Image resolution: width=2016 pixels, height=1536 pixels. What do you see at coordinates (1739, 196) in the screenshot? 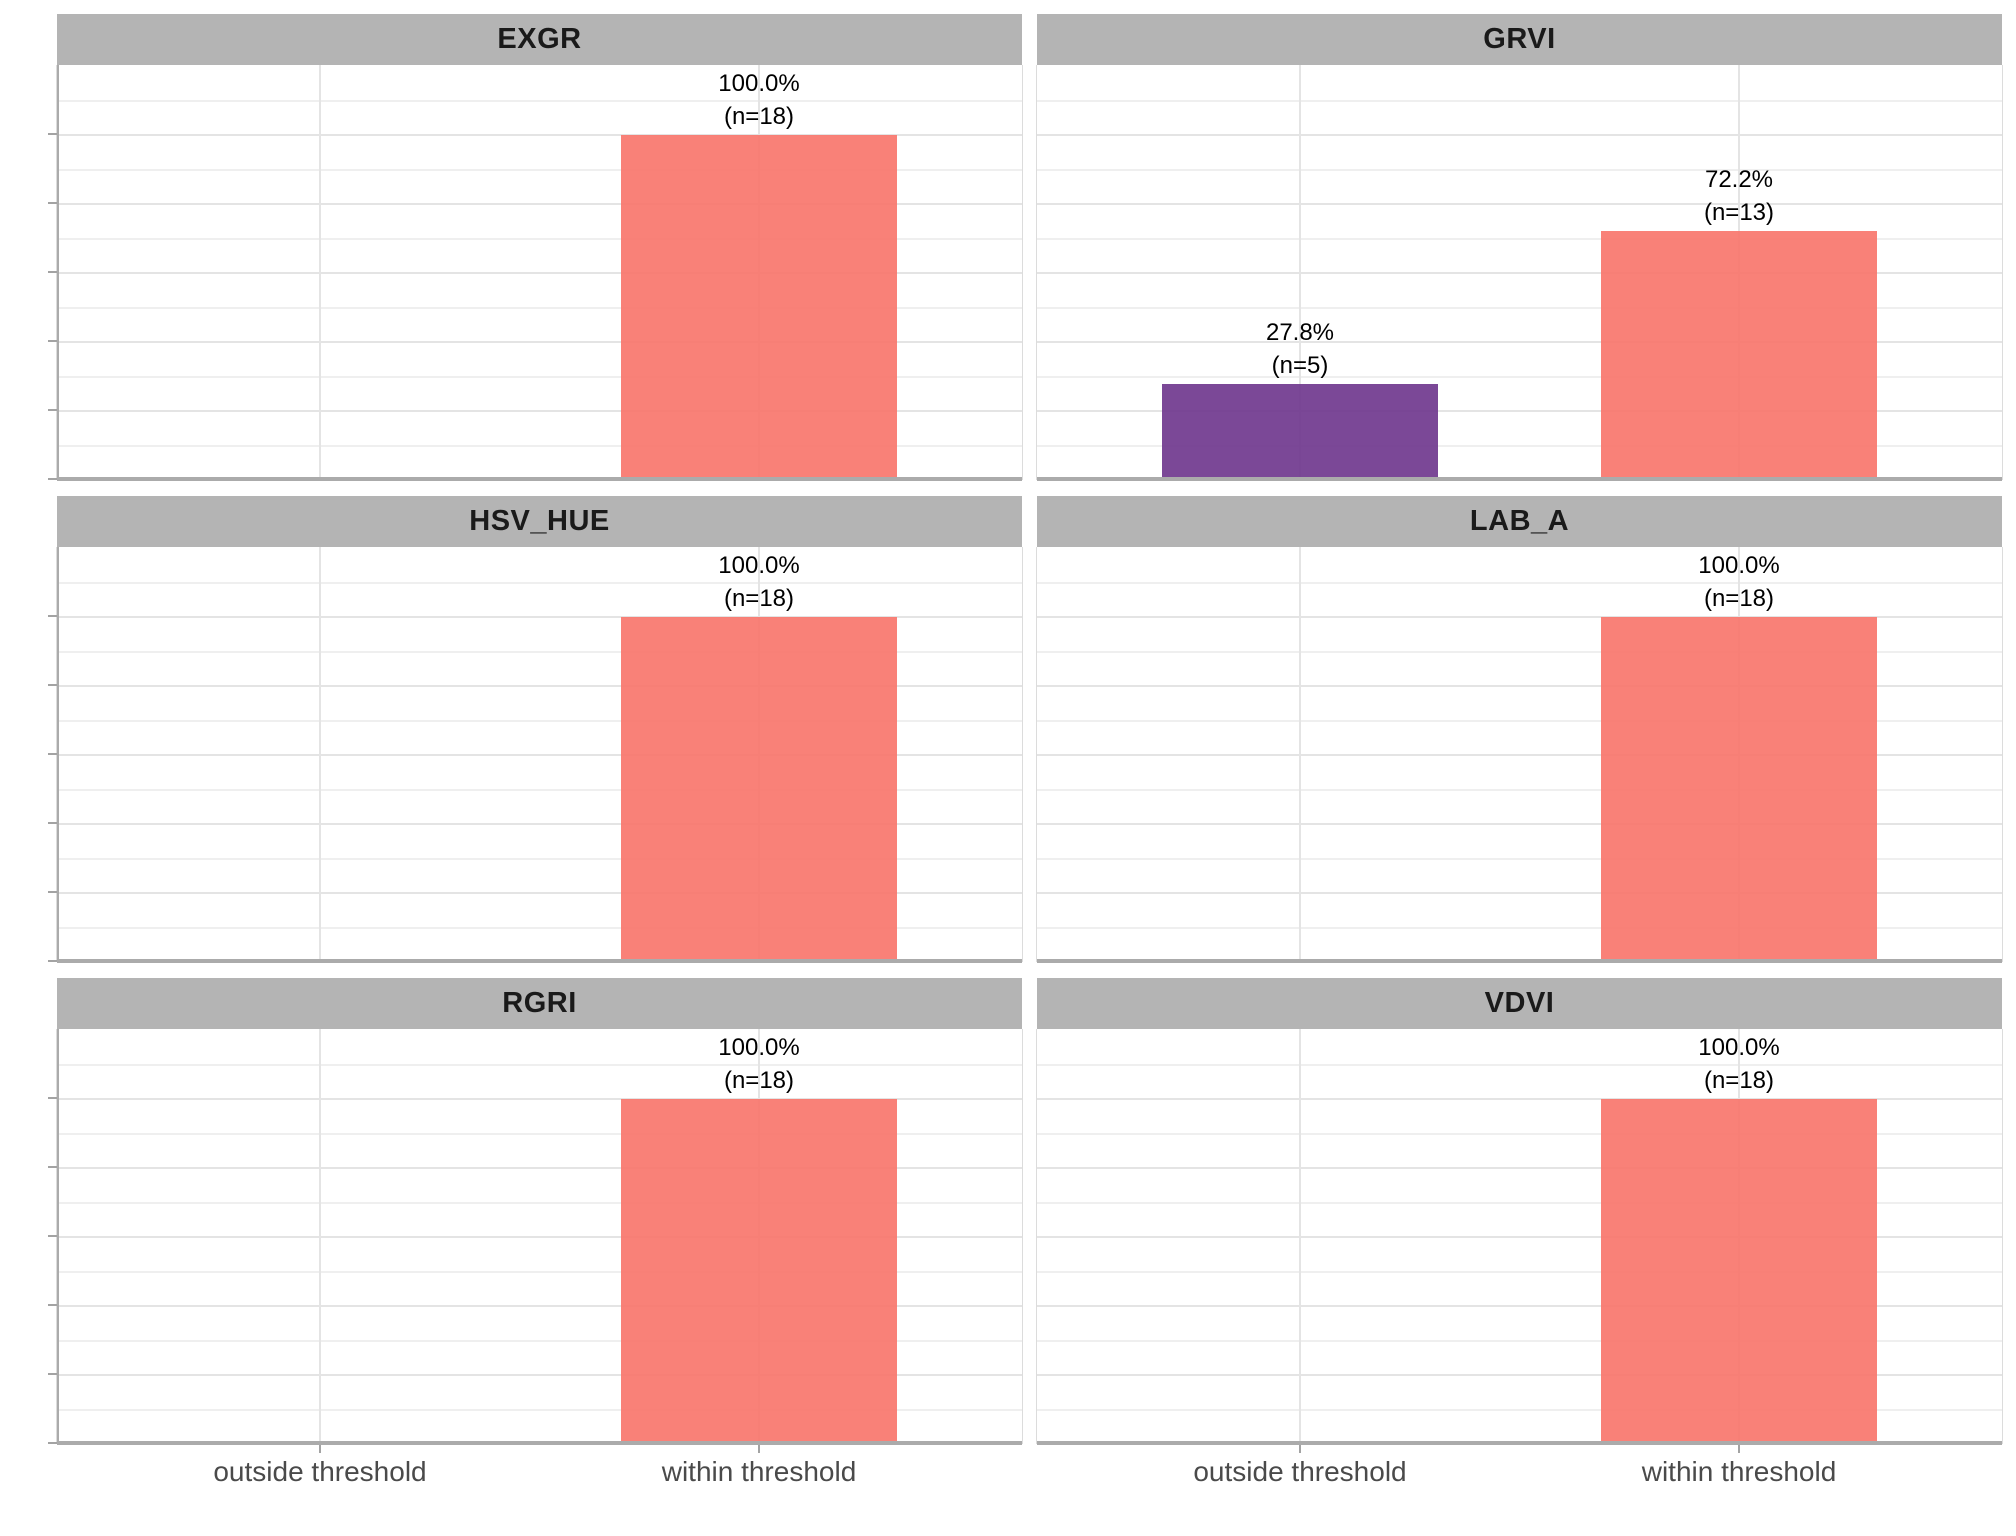
I see `bar-label: 72.2% (n=13)` at bounding box center [1739, 196].